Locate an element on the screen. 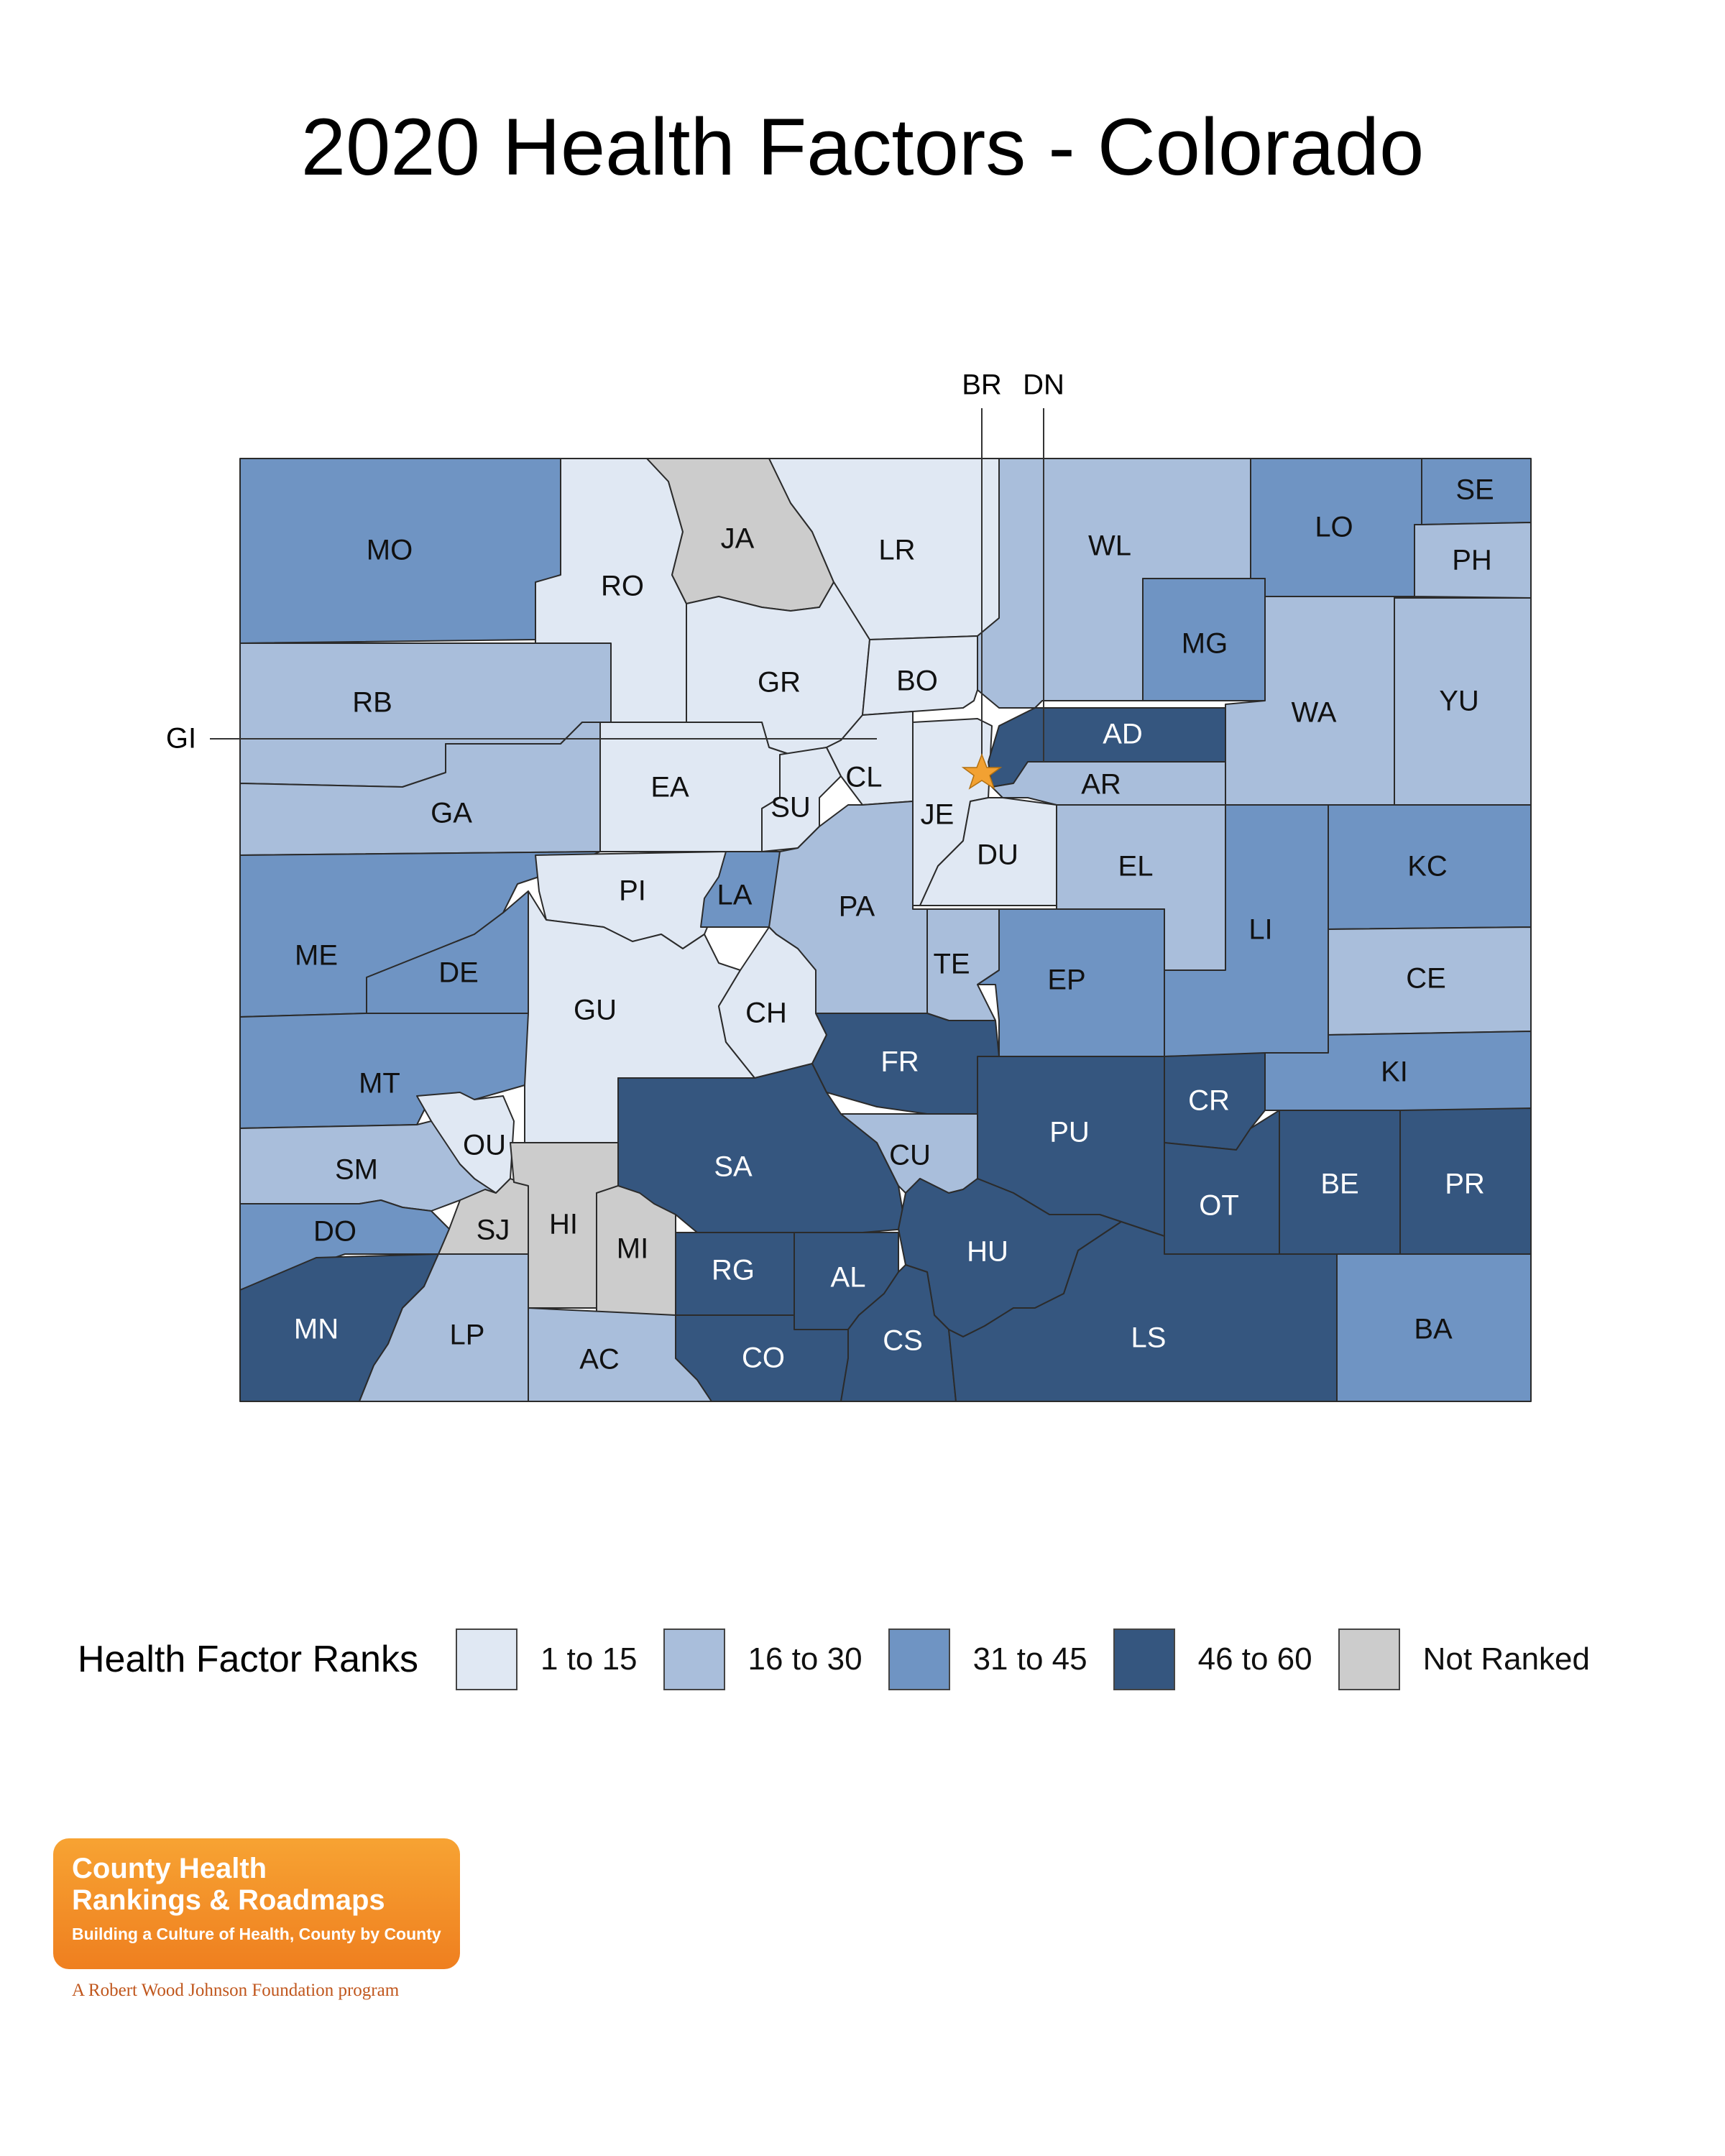 Image resolution: width=1725 pixels, height=2156 pixels. county-LP is located at coordinates (444, 1327).